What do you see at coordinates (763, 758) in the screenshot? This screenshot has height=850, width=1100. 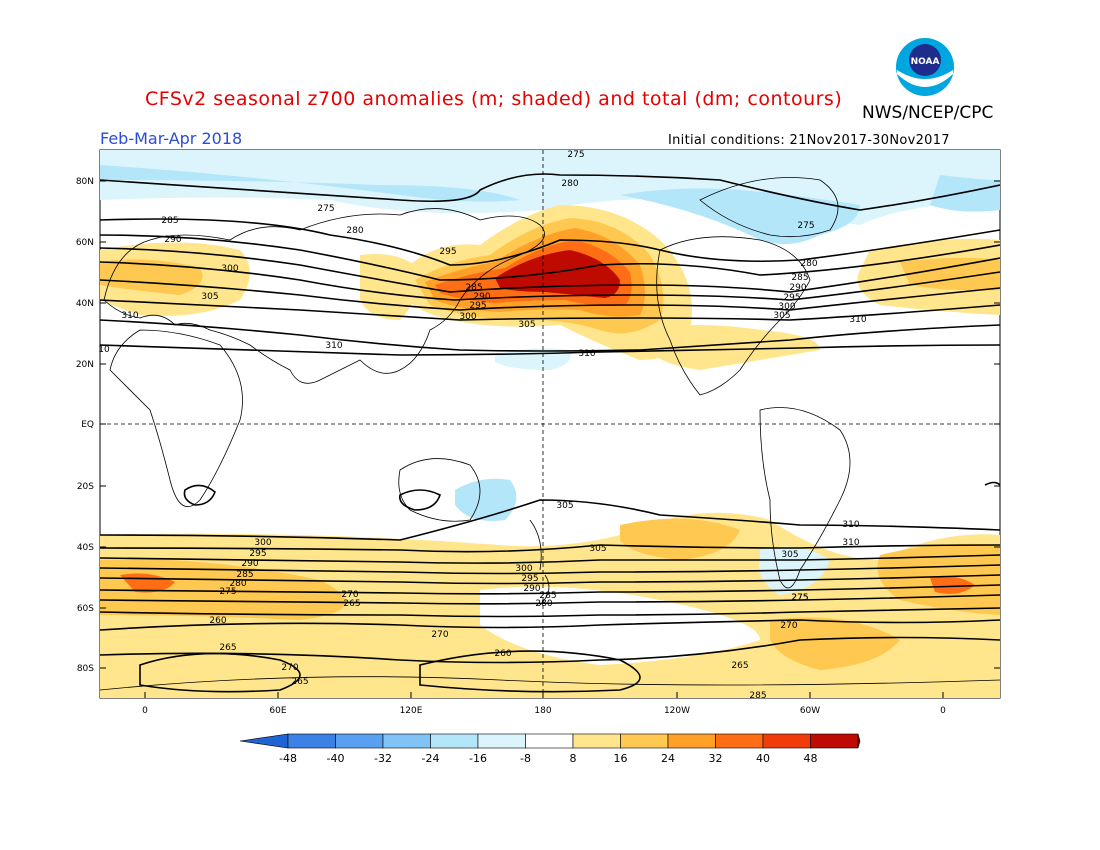 I see `colorbar-label: 40` at bounding box center [763, 758].